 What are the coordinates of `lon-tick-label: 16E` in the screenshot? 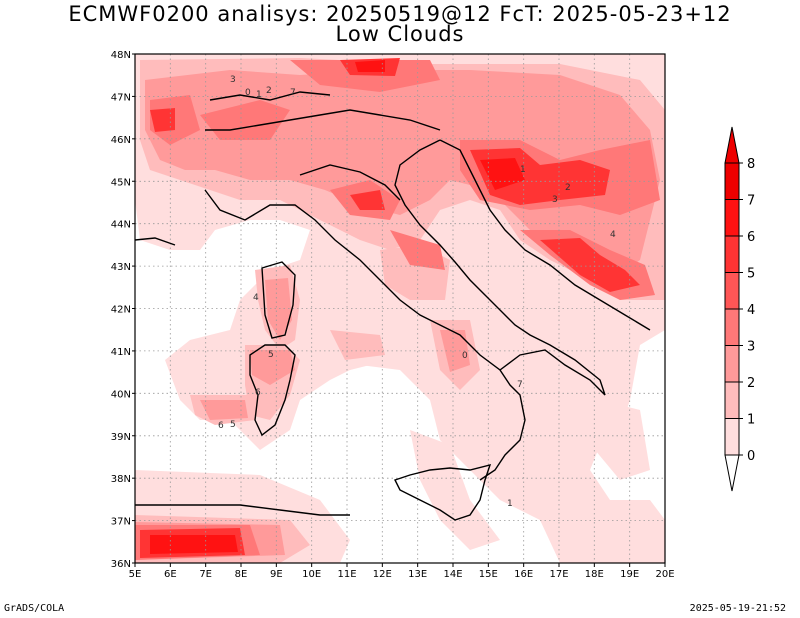 It's located at (523, 574).